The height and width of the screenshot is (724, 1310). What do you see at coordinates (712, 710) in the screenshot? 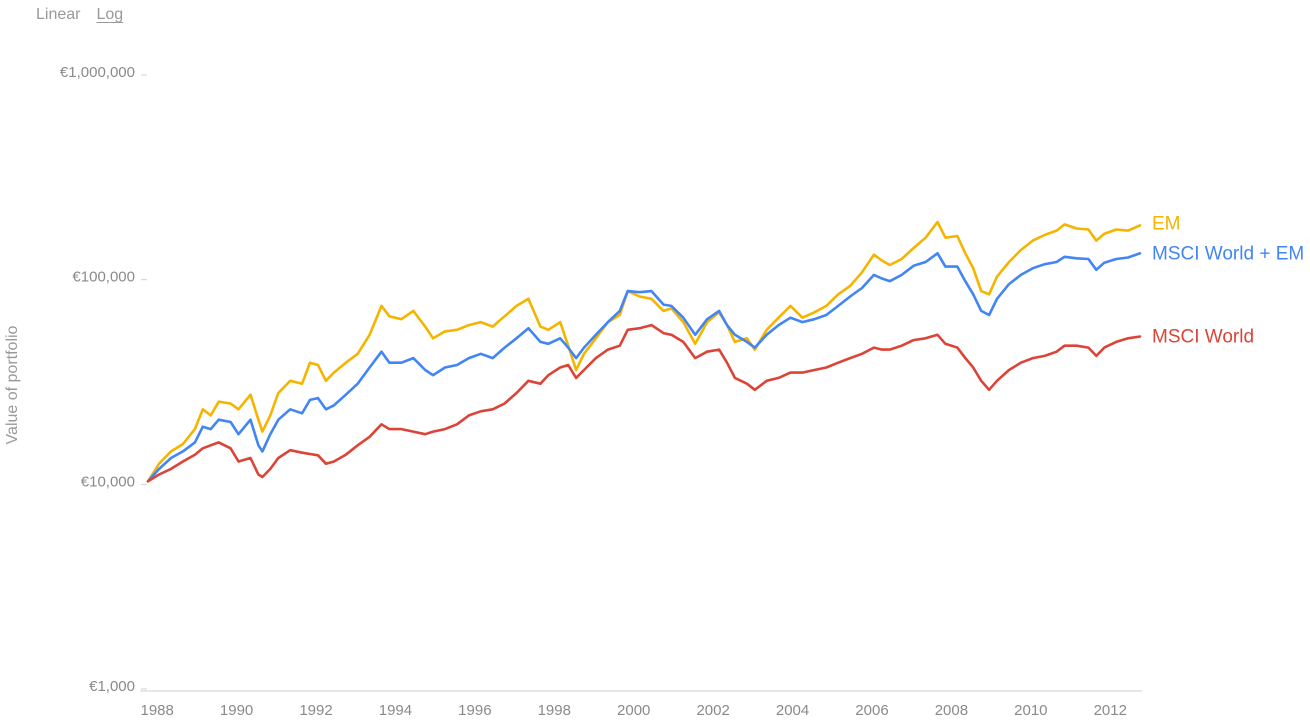
I see `x-tick-label: 2002` at bounding box center [712, 710].